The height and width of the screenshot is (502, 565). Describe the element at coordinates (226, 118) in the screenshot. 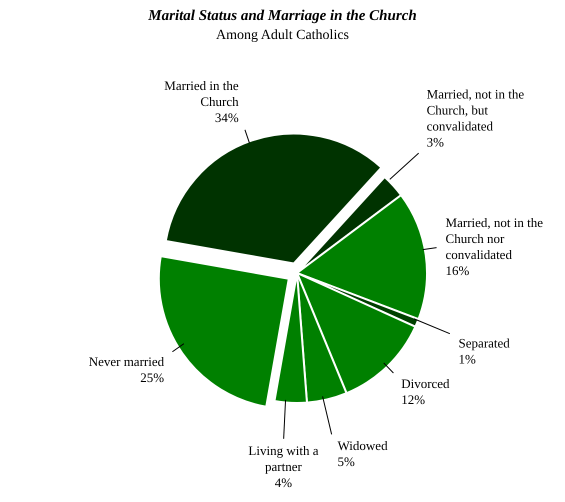

I see `data-label: 34%` at that location.